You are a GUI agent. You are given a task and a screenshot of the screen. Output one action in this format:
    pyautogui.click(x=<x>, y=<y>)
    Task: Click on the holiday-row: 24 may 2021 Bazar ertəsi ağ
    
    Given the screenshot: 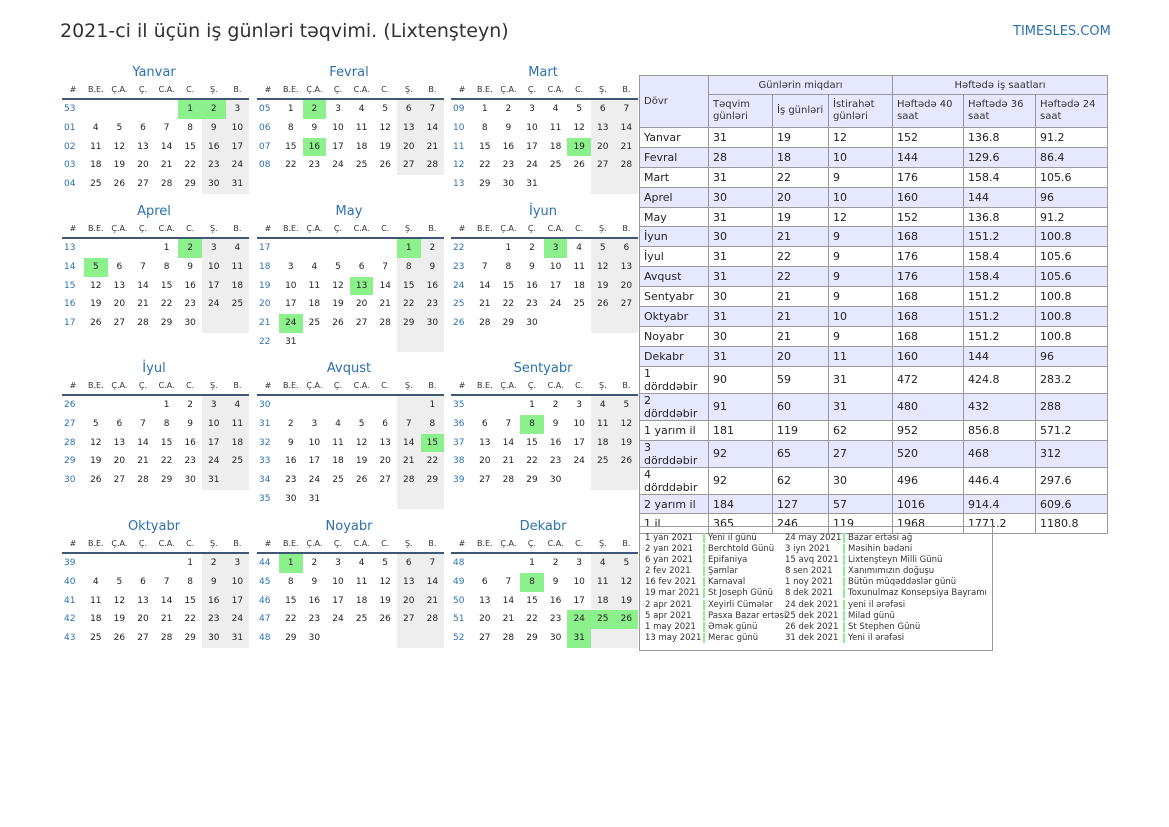 What is the action you would take?
    pyautogui.click(x=886, y=538)
    